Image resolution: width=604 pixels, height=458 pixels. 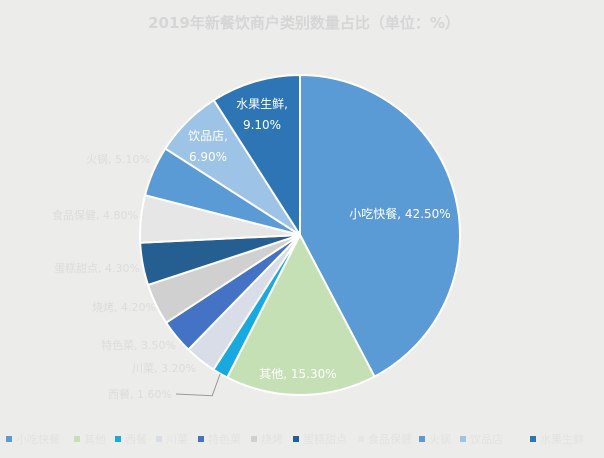 I want to click on legend: 小吃快餐 其他 西餐 川菜 特色菜 烧烤 蛋糕甜点 食品保健 火锅 饮品店 水果生鲜, so click(x=295, y=439).